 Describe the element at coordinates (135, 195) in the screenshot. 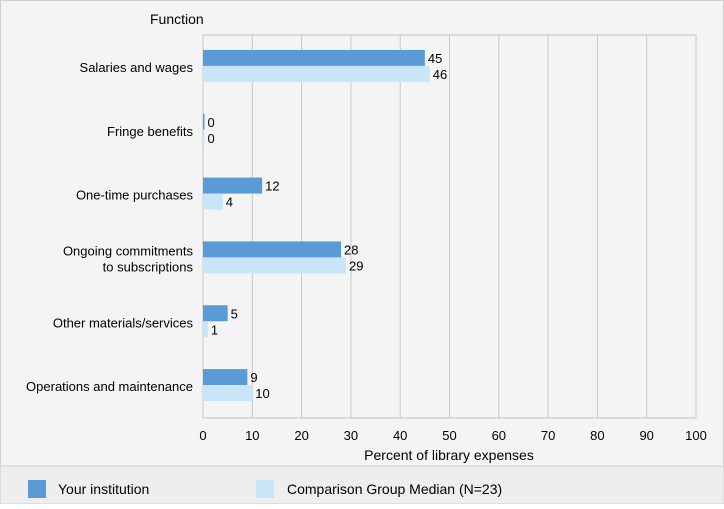

I see `category-label: One-time purchases` at that location.